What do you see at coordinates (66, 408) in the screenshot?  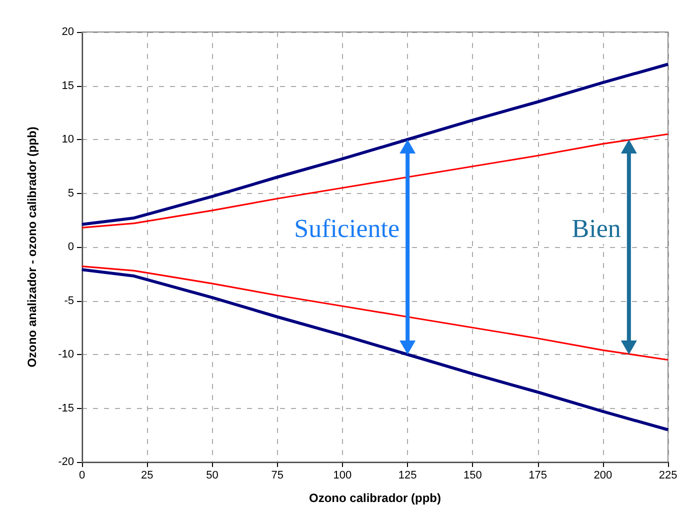 I see `y-tick-label: -15` at bounding box center [66, 408].